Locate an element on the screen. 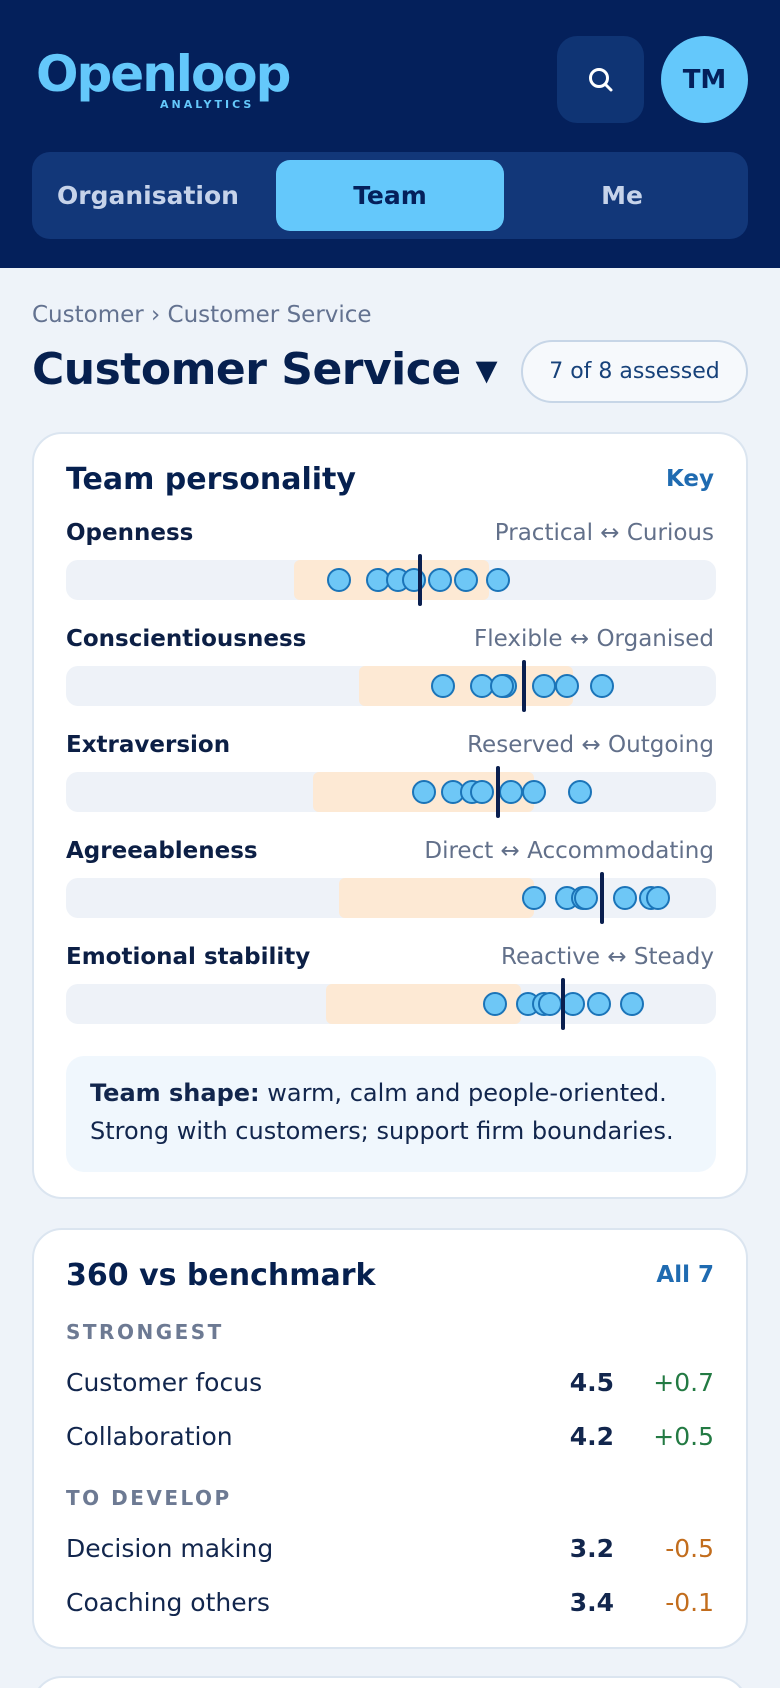 Image resolution: width=780 pixels, height=1688 pixels. trait-name: Conscientiousness is located at coordinates (186, 639).